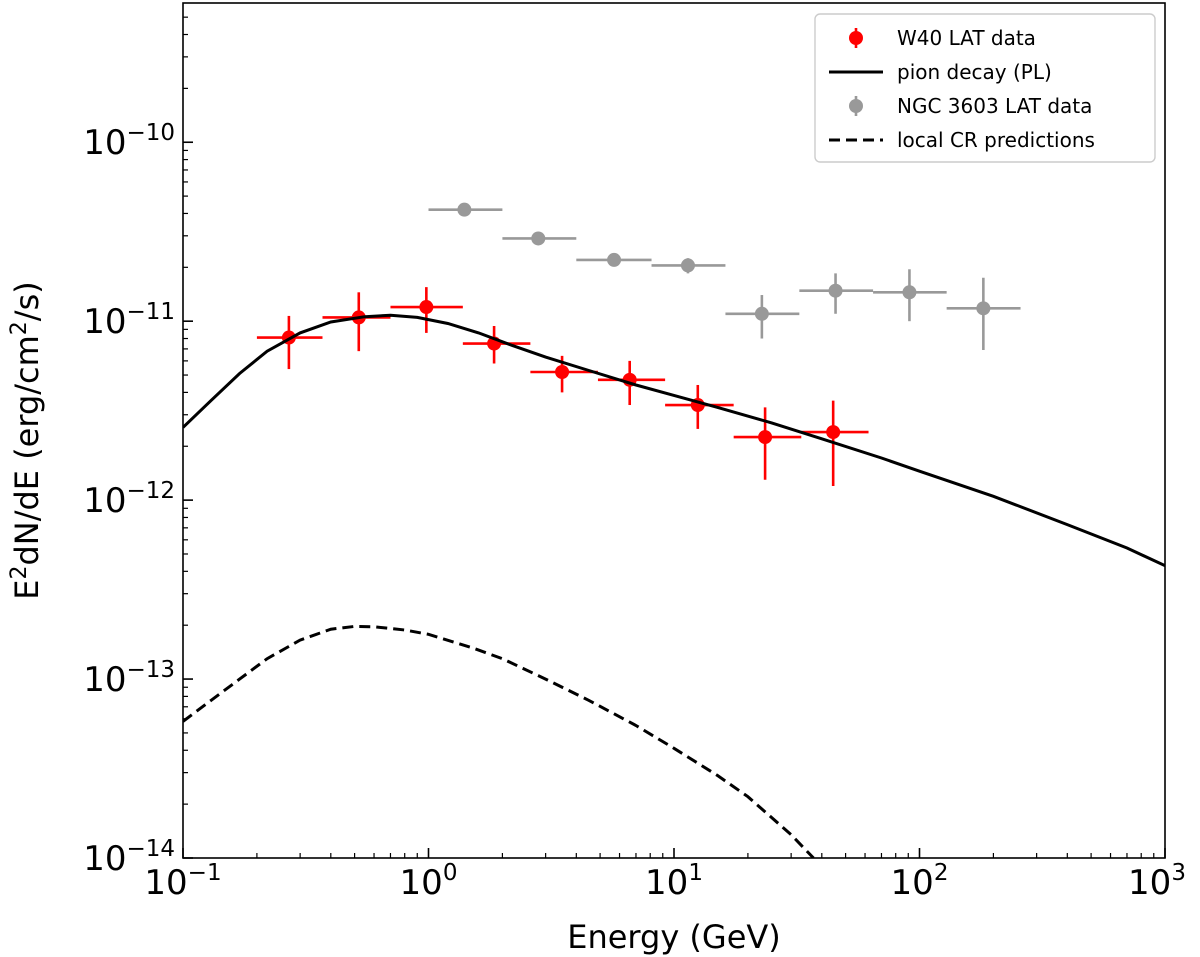 Image resolution: width=1200 pixels, height=957 pixels. What do you see at coordinates (27, 590) in the screenshot?
I see `y-axis-label-part: E` at bounding box center [27, 590].